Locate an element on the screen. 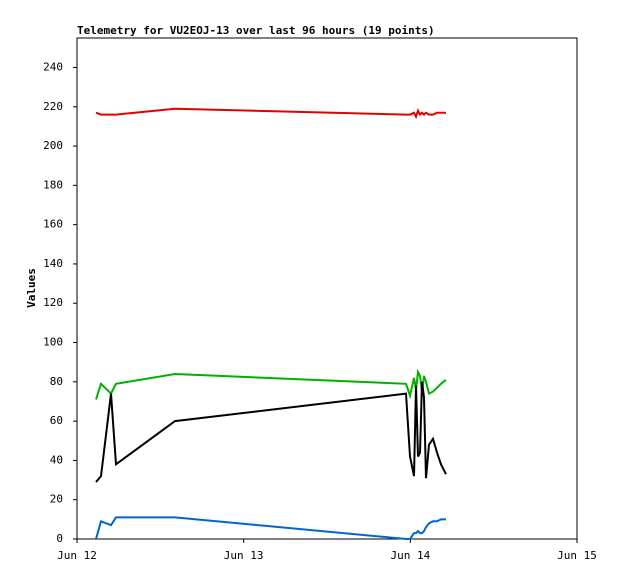 This screenshot has width=618, height=579. y-tick-label: 0 is located at coordinates (59, 538).